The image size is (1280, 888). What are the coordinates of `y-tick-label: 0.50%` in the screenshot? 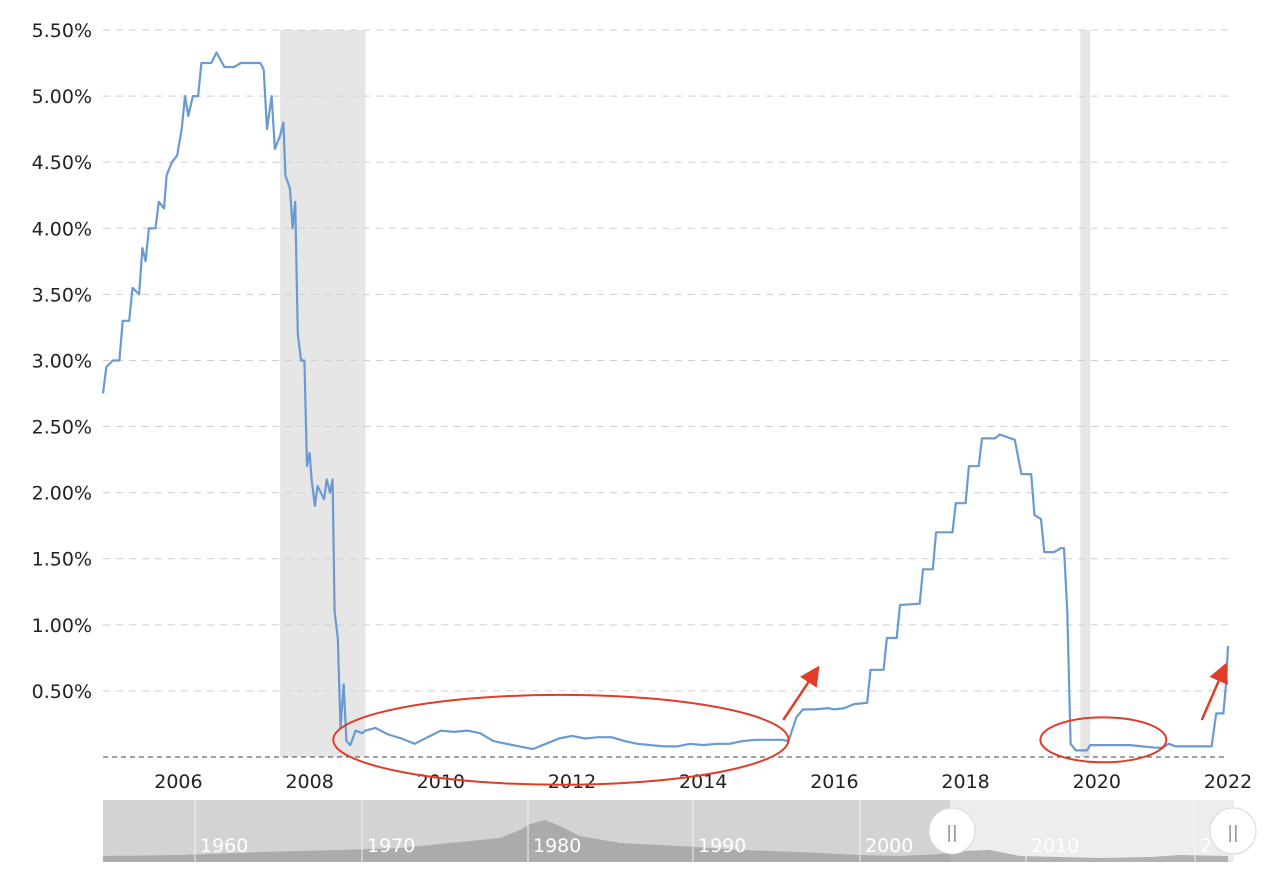 It's located at (62, 692).